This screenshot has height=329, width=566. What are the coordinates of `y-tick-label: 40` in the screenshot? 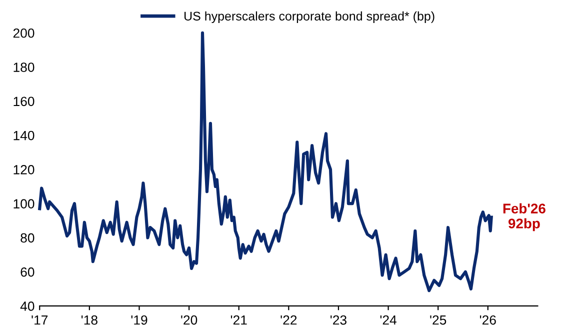 It's located at (27, 306).